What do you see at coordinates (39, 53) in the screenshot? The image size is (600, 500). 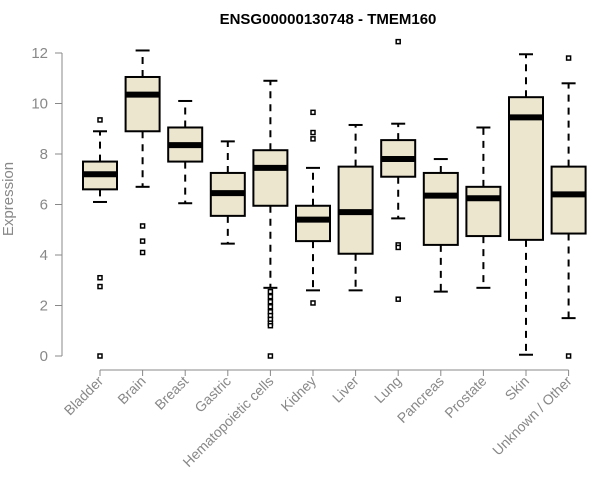 I see `y-tick-label: 12` at bounding box center [39, 53].